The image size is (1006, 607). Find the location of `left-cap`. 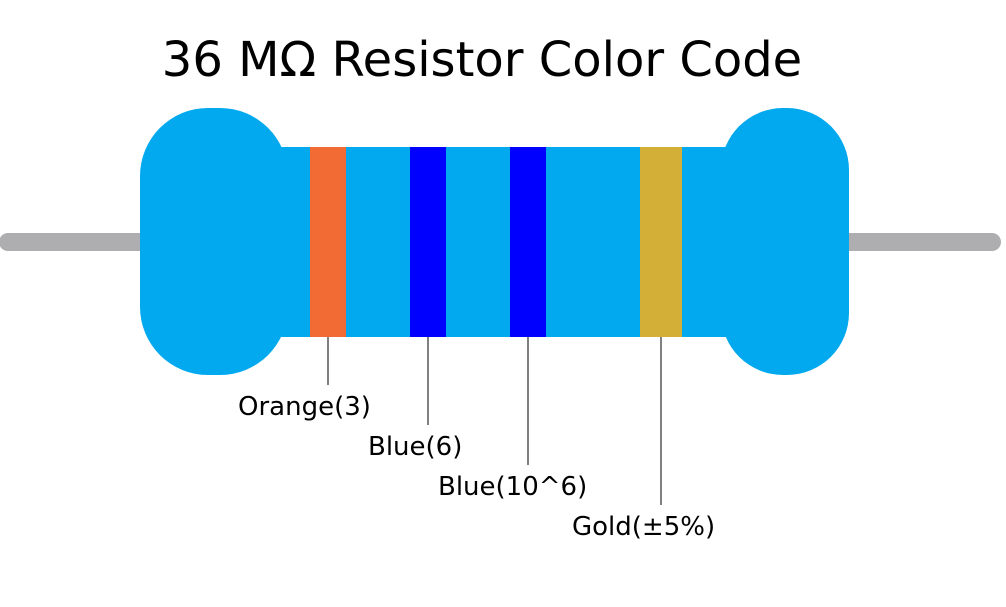

left-cap is located at coordinates (214, 241).